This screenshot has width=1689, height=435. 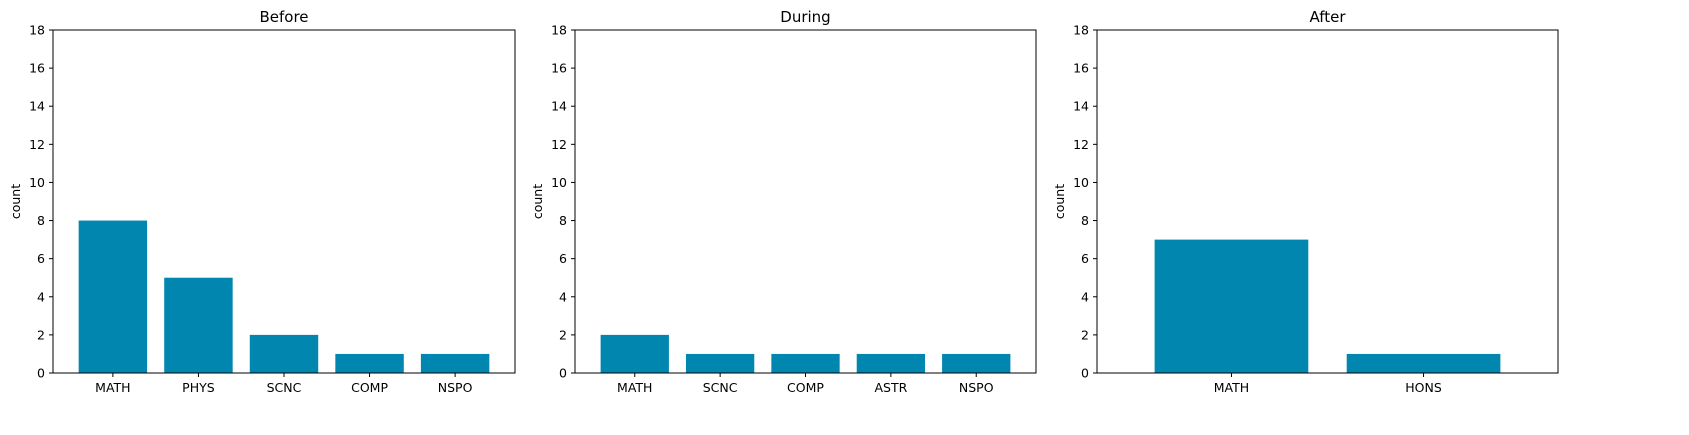 What do you see at coordinates (805, 17) in the screenshot?
I see `panel-title: During` at bounding box center [805, 17].